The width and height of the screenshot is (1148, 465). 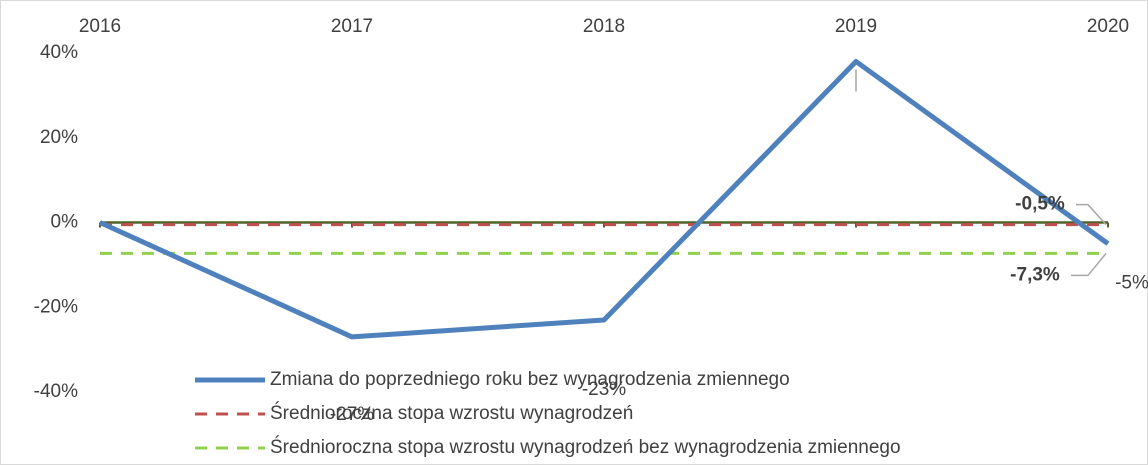 What do you see at coordinates (56, 391) in the screenshot?
I see `y-tick-label: -40%` at bounding box center [56, 391].